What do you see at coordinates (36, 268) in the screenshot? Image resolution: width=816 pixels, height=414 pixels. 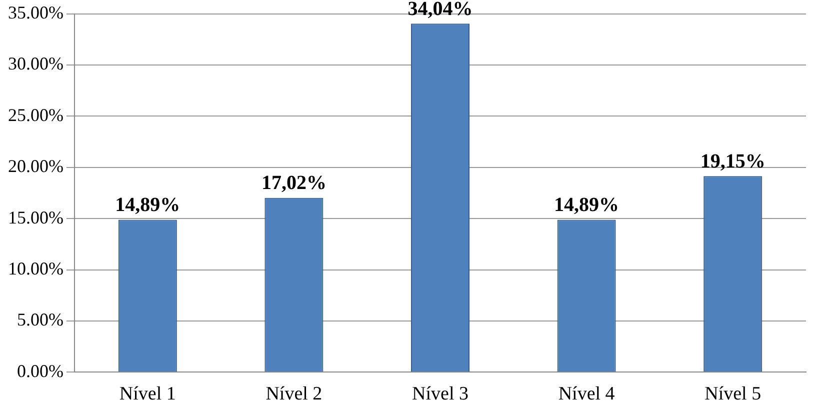 I see `y-tick-label: 10.00%` at bounding box center [36, 268].